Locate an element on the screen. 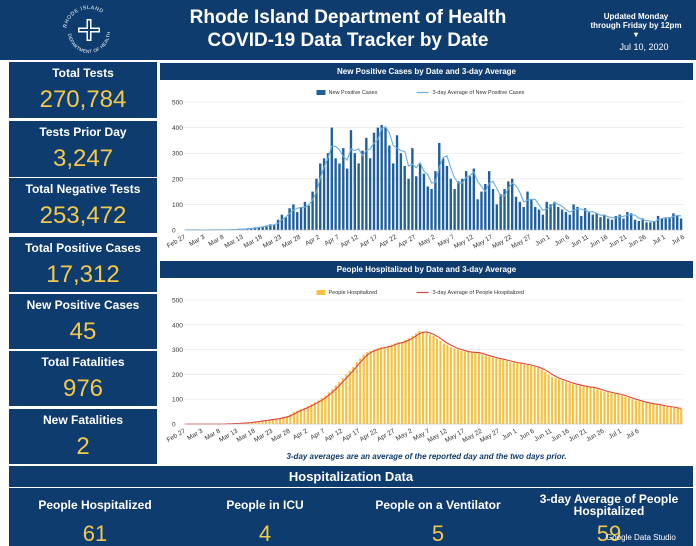 Image resolution: width=696 pixels, height=546 pixels. stat-label: New Positive Cases is located at coordinates (83, 305).